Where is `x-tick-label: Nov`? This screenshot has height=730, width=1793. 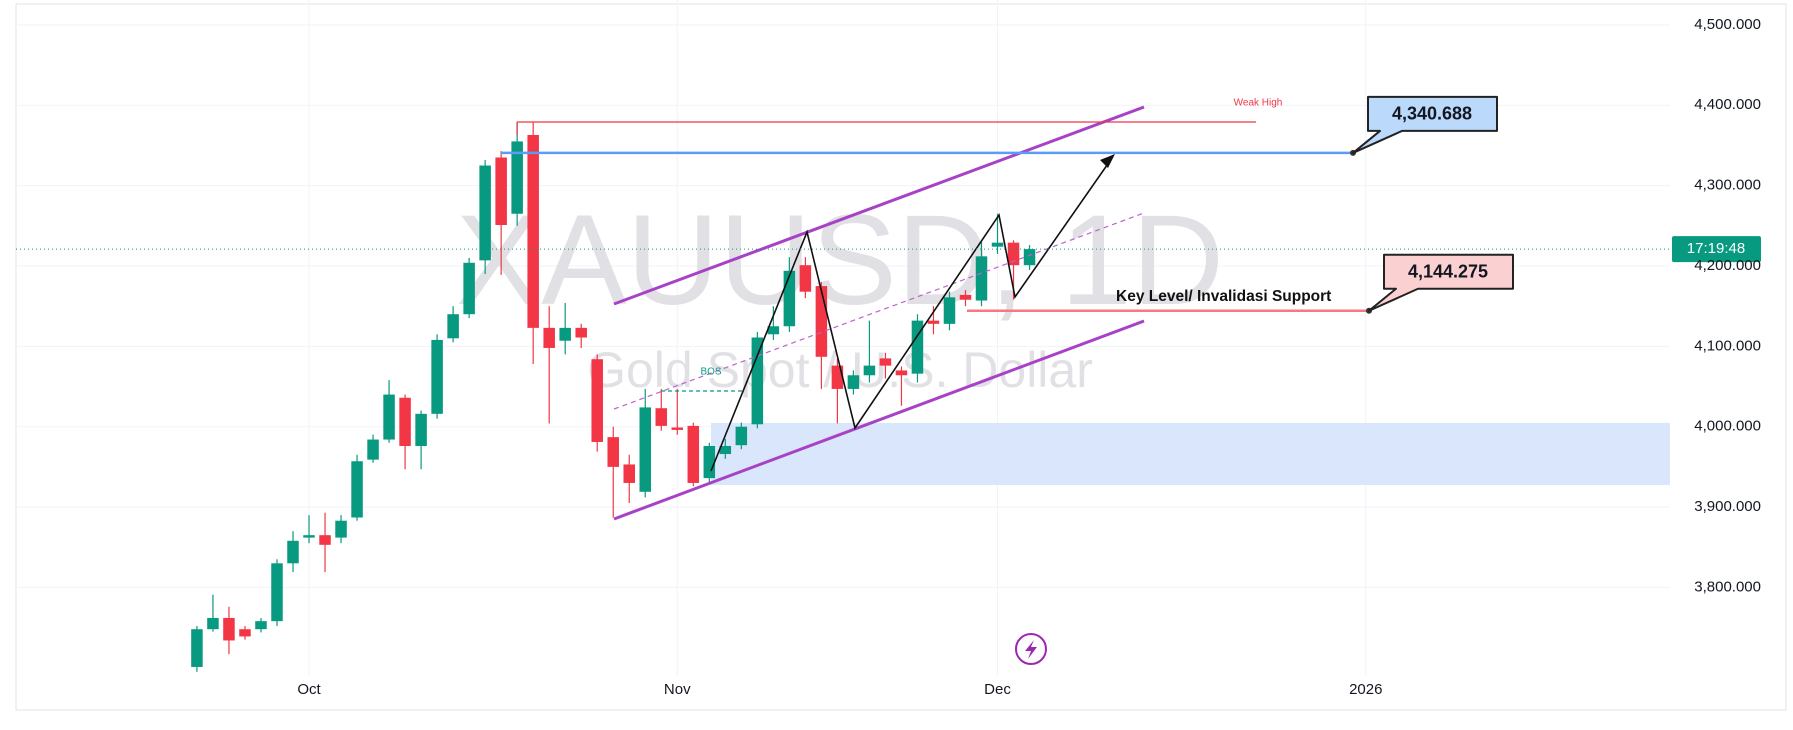
x-tick-label: Nov is located at coordinates (677, 689).